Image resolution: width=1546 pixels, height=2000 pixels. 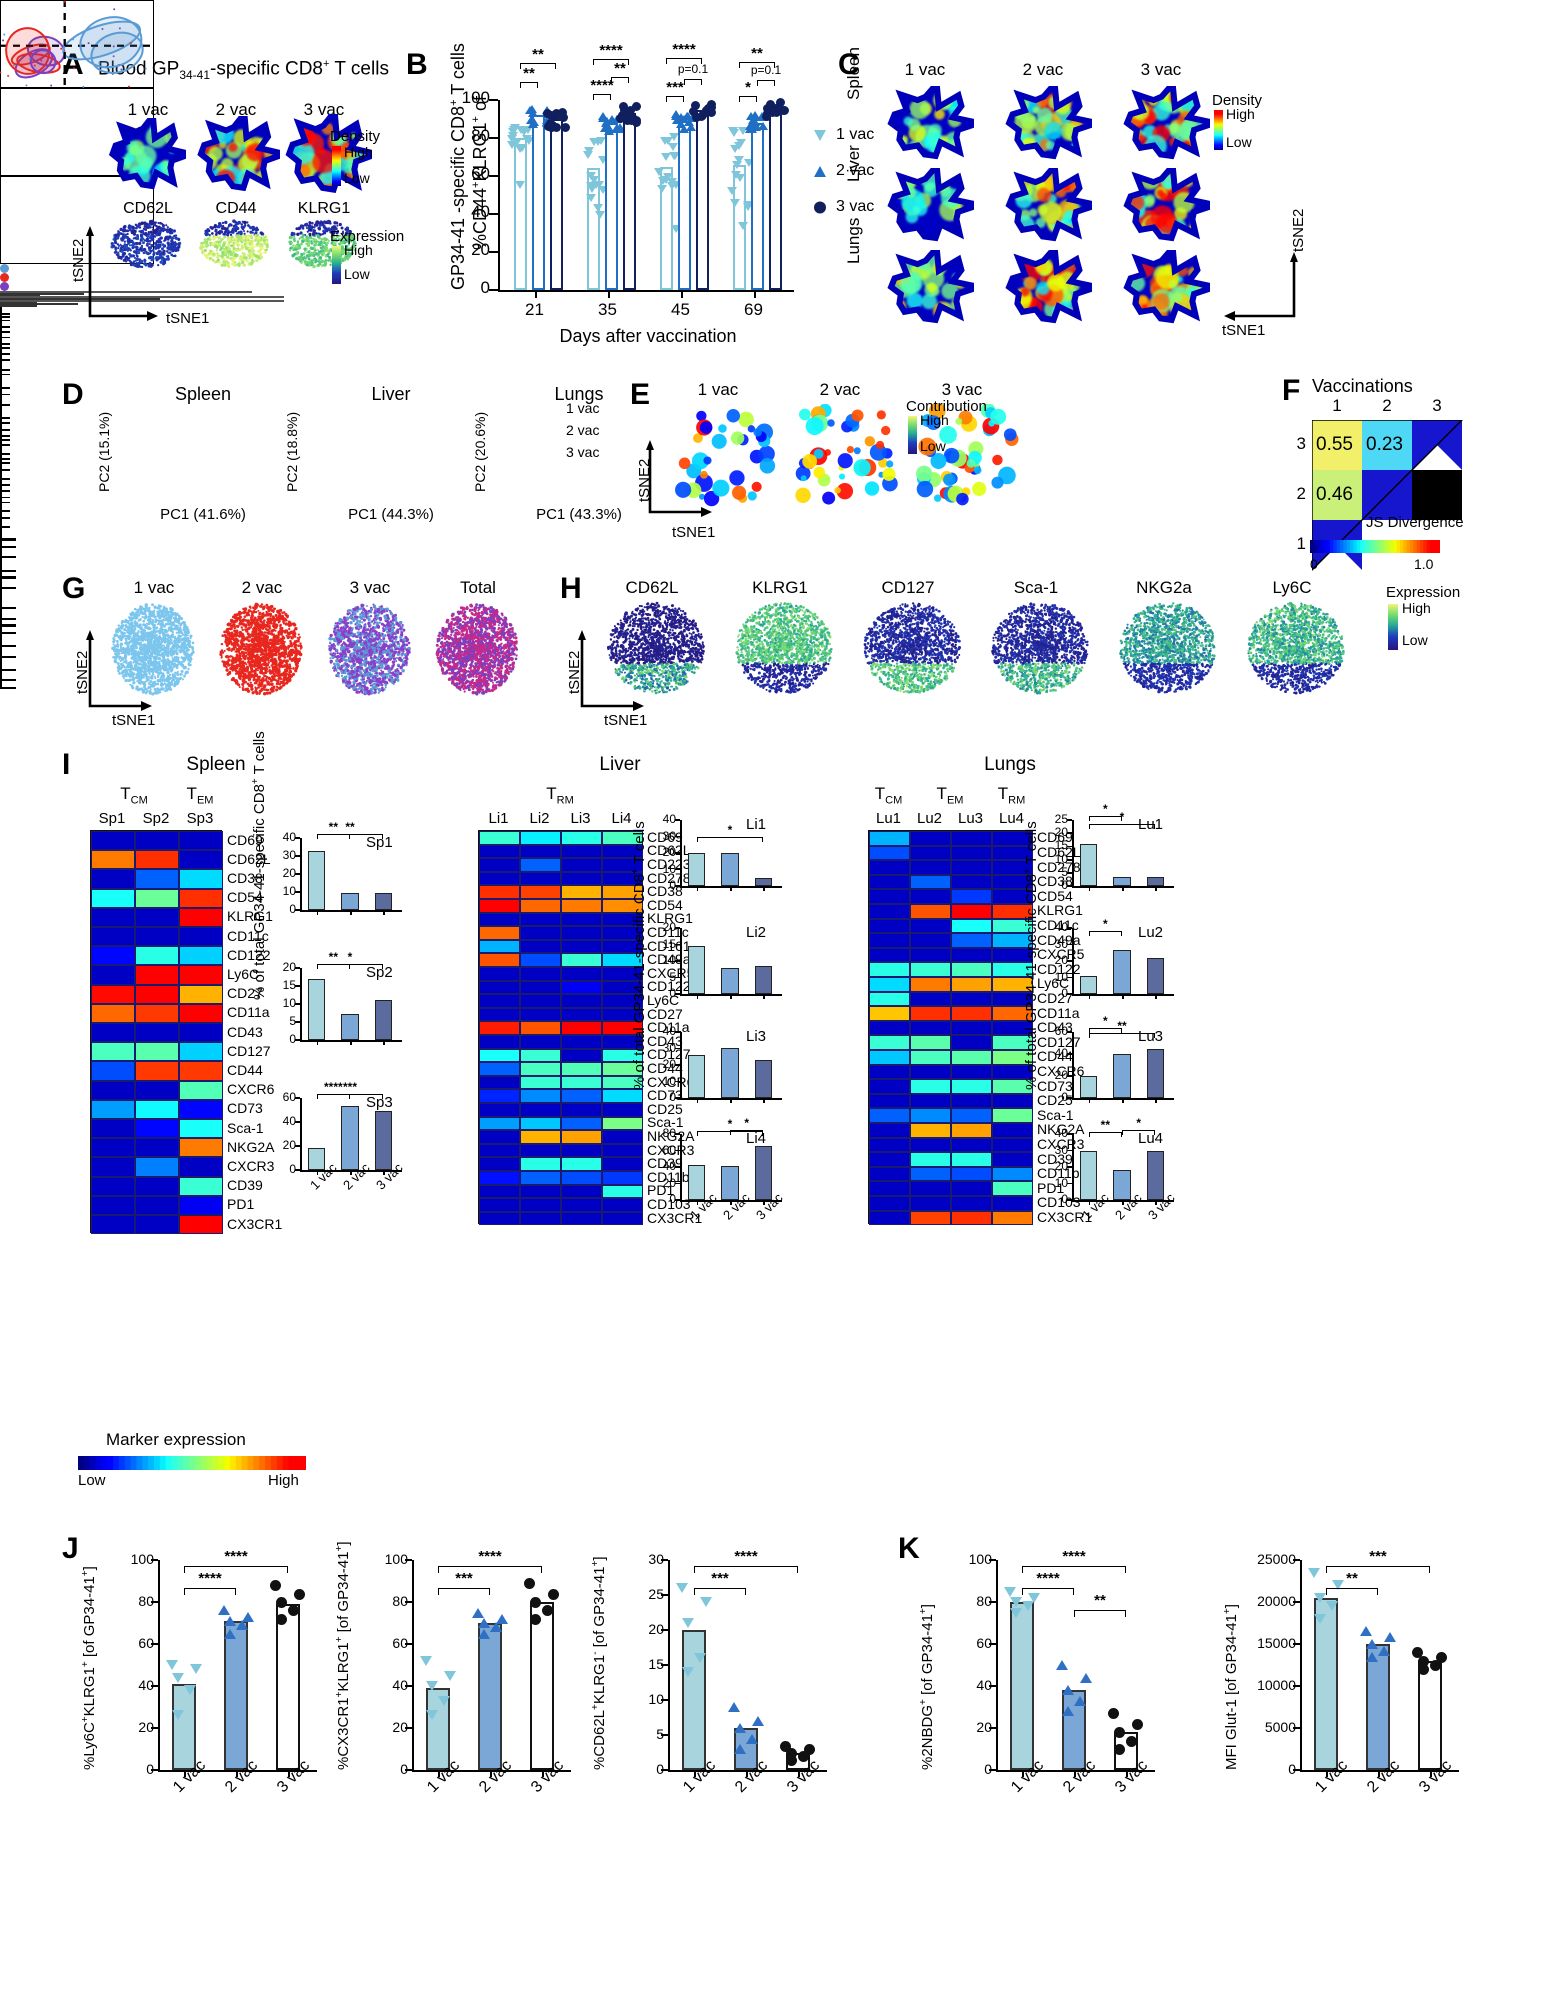 What do you see at coordinates (785, 1746) in the screenshot?
I see `panelJ-chart-2-datapoint` at bounding box center [785, 1746].